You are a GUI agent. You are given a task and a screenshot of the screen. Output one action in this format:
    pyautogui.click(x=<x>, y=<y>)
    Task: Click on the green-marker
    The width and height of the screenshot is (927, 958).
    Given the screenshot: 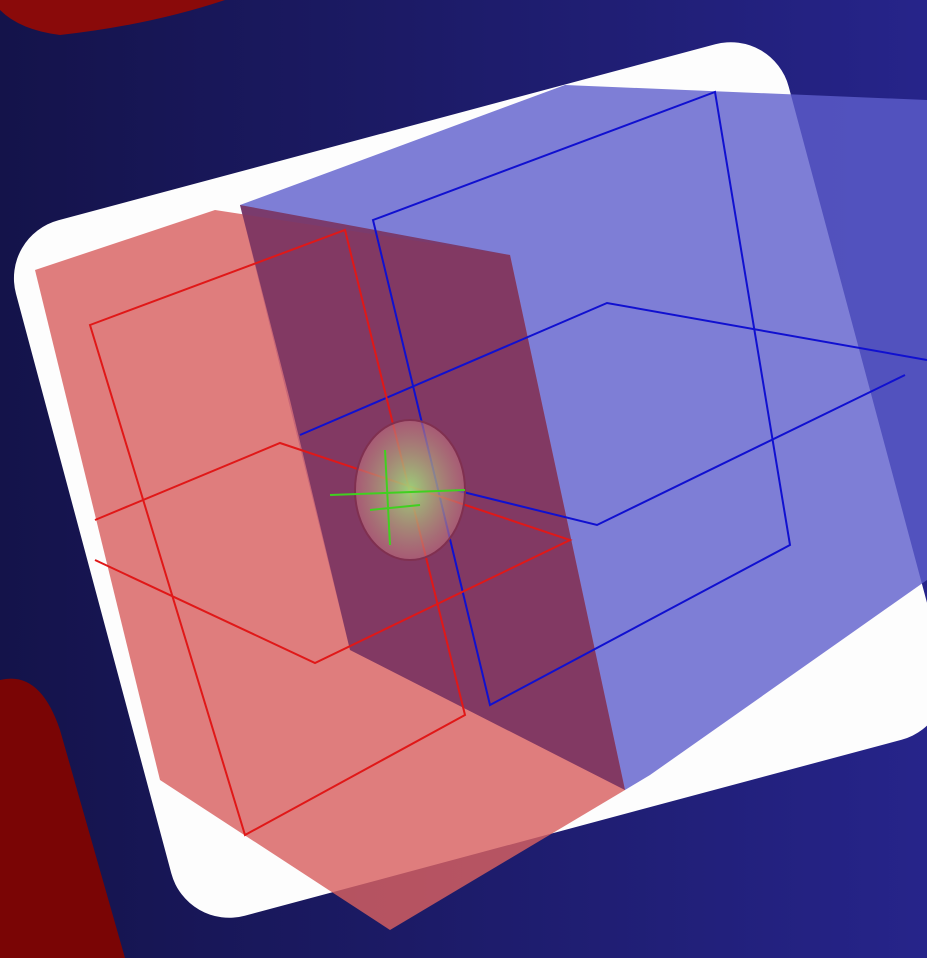 What is the action you would take?
    pyautogui.click(x=397, y=497)
    